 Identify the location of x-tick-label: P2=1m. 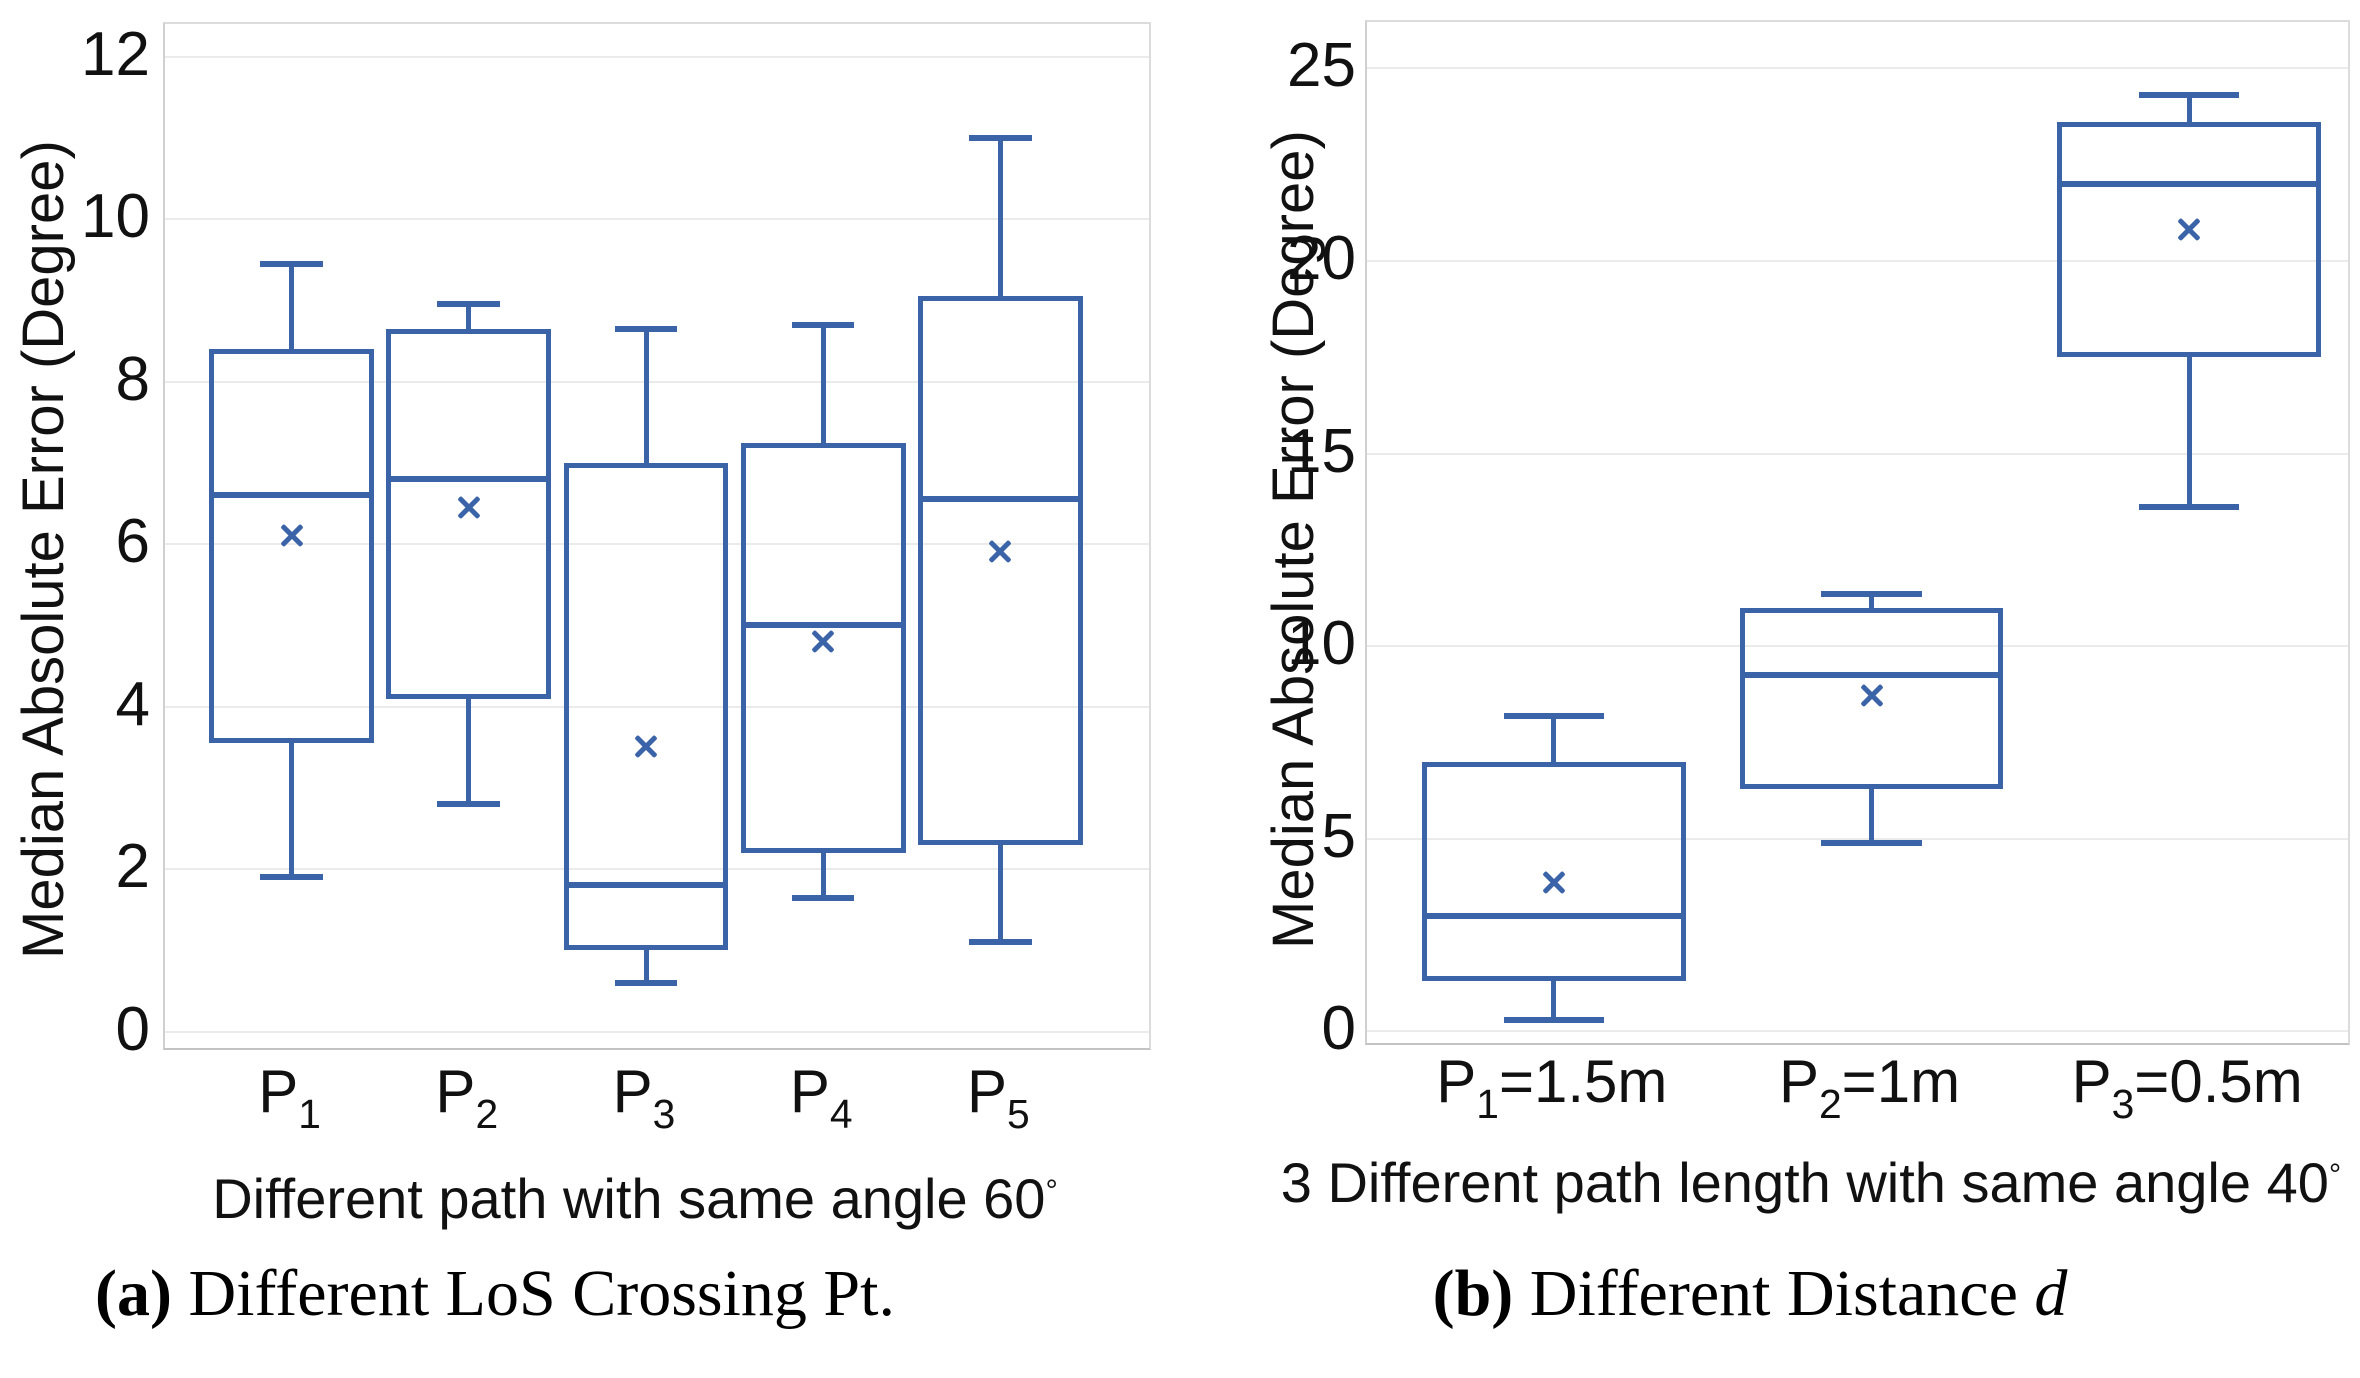
(1869, 1087).